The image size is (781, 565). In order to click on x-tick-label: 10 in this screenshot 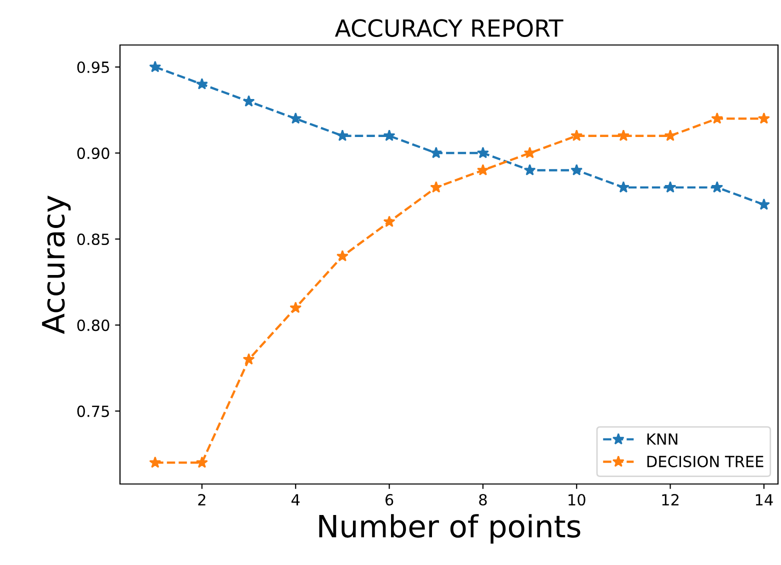, I will do `click(577, 500)`.